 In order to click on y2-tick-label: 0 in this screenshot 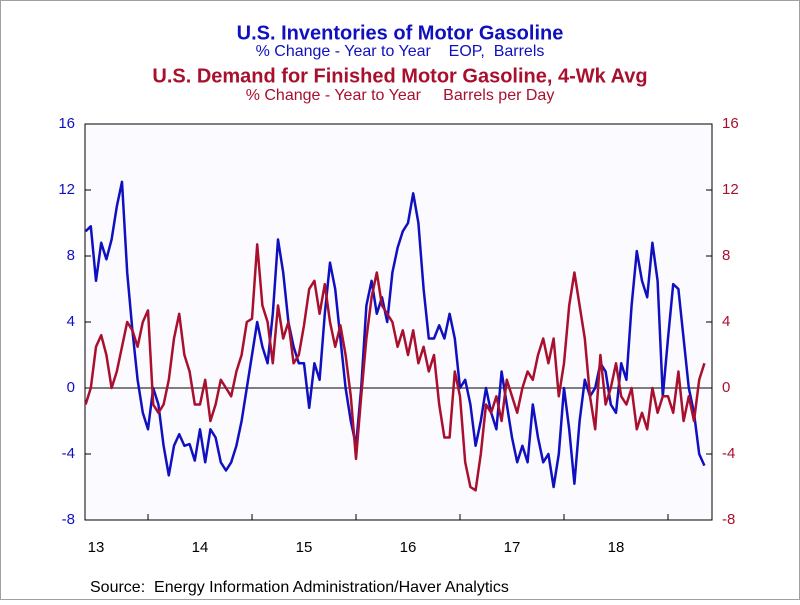, I will do `click(726, 387)`.